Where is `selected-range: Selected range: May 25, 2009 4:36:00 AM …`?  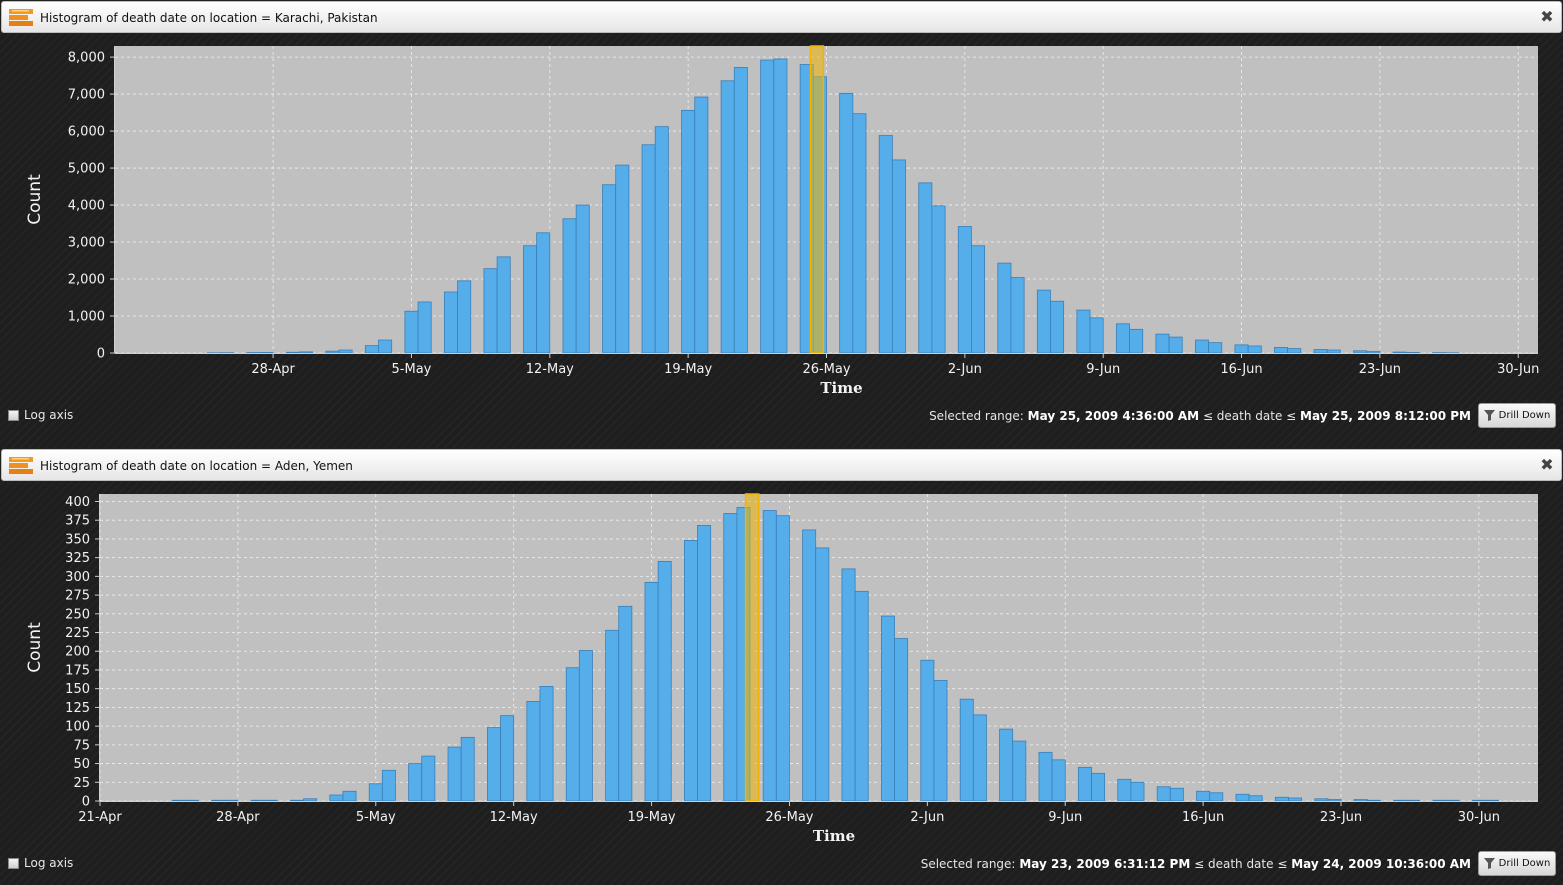 selected-range: Selected range: May 25, 2009 4:36:00 AM … is located at coordinates (1200, 416).